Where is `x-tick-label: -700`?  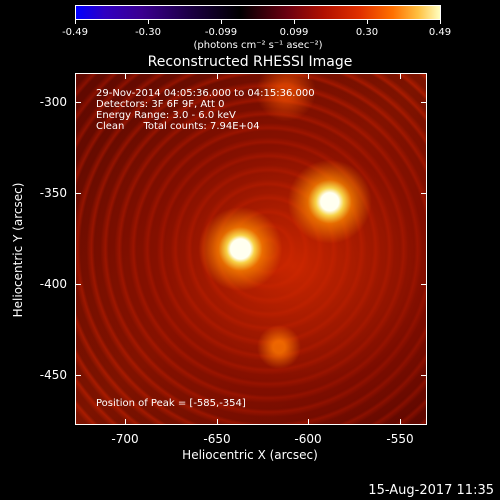 x-tick-label: -700 is located at coordinates (125, 439).